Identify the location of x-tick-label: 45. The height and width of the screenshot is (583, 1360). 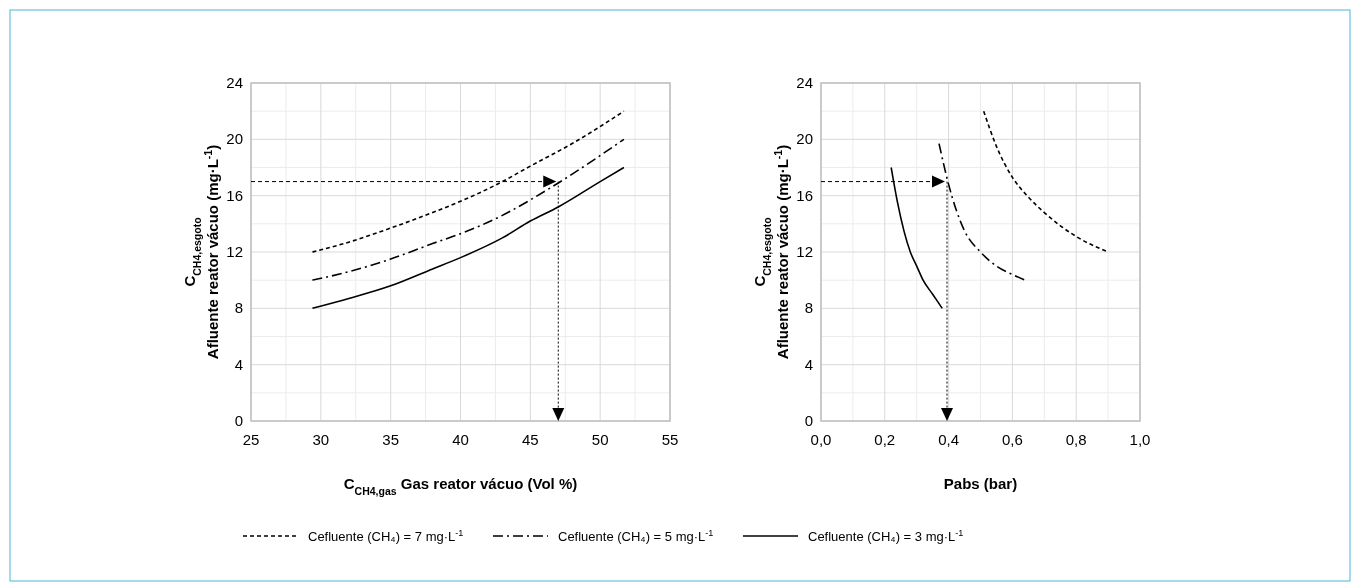
(530, 439).